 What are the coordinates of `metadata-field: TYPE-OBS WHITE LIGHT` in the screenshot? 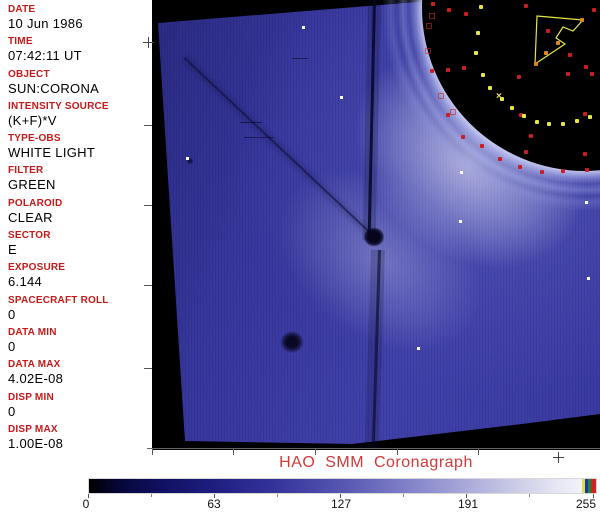 It's located at (79, 148).